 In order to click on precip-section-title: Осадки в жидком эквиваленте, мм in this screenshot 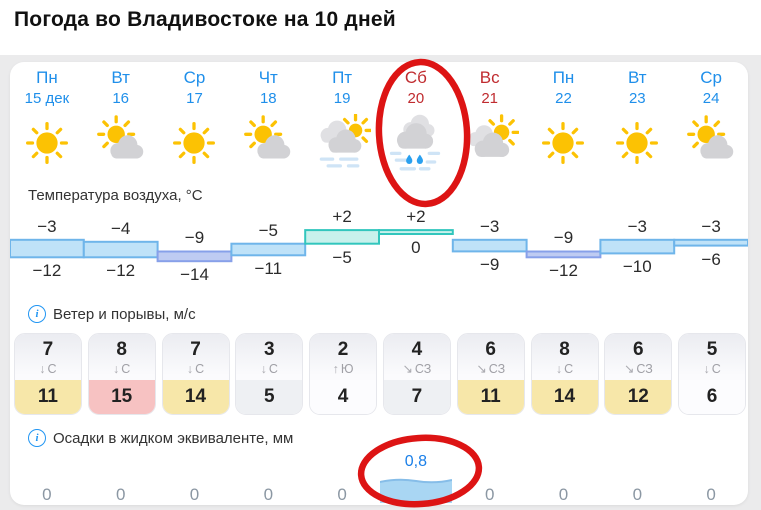, I will do `click(173, 438)`.